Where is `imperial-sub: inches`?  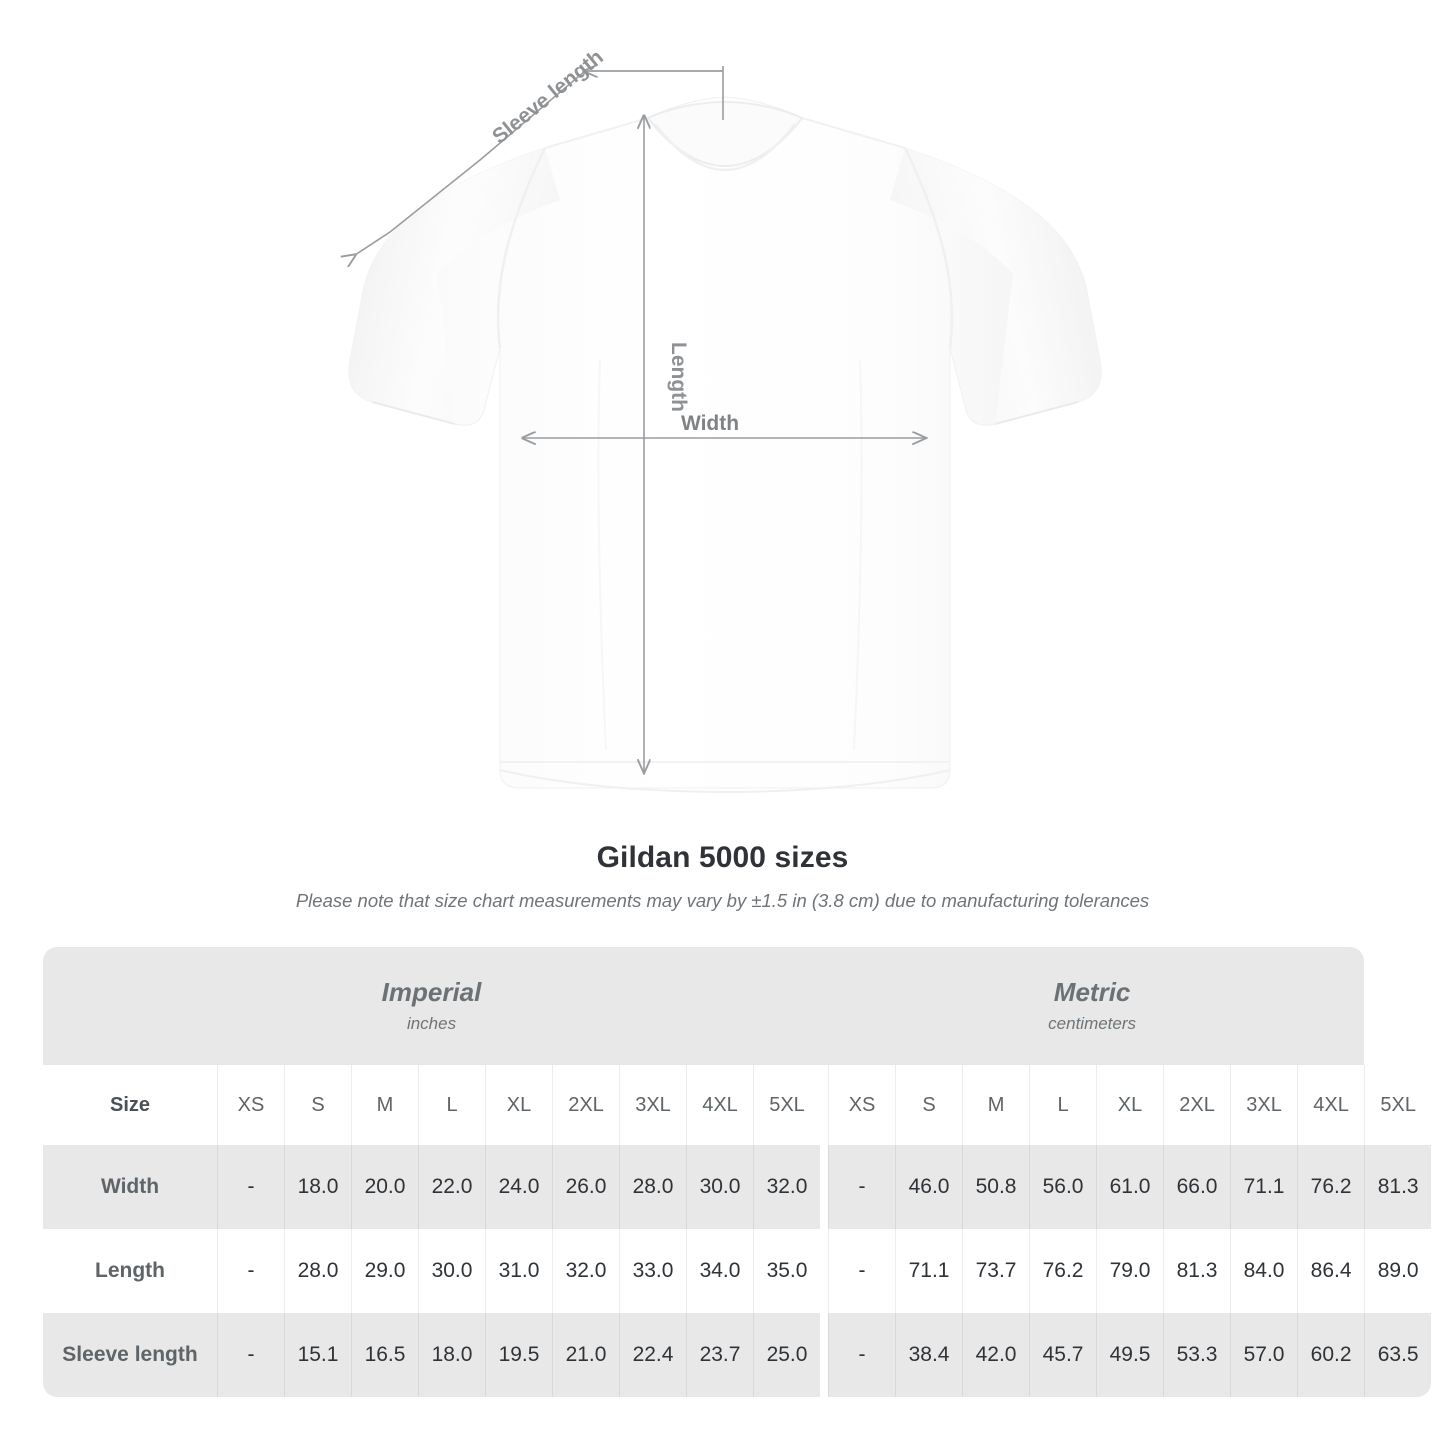 imperial-sub: inches is located at coordinates (431, 1024).